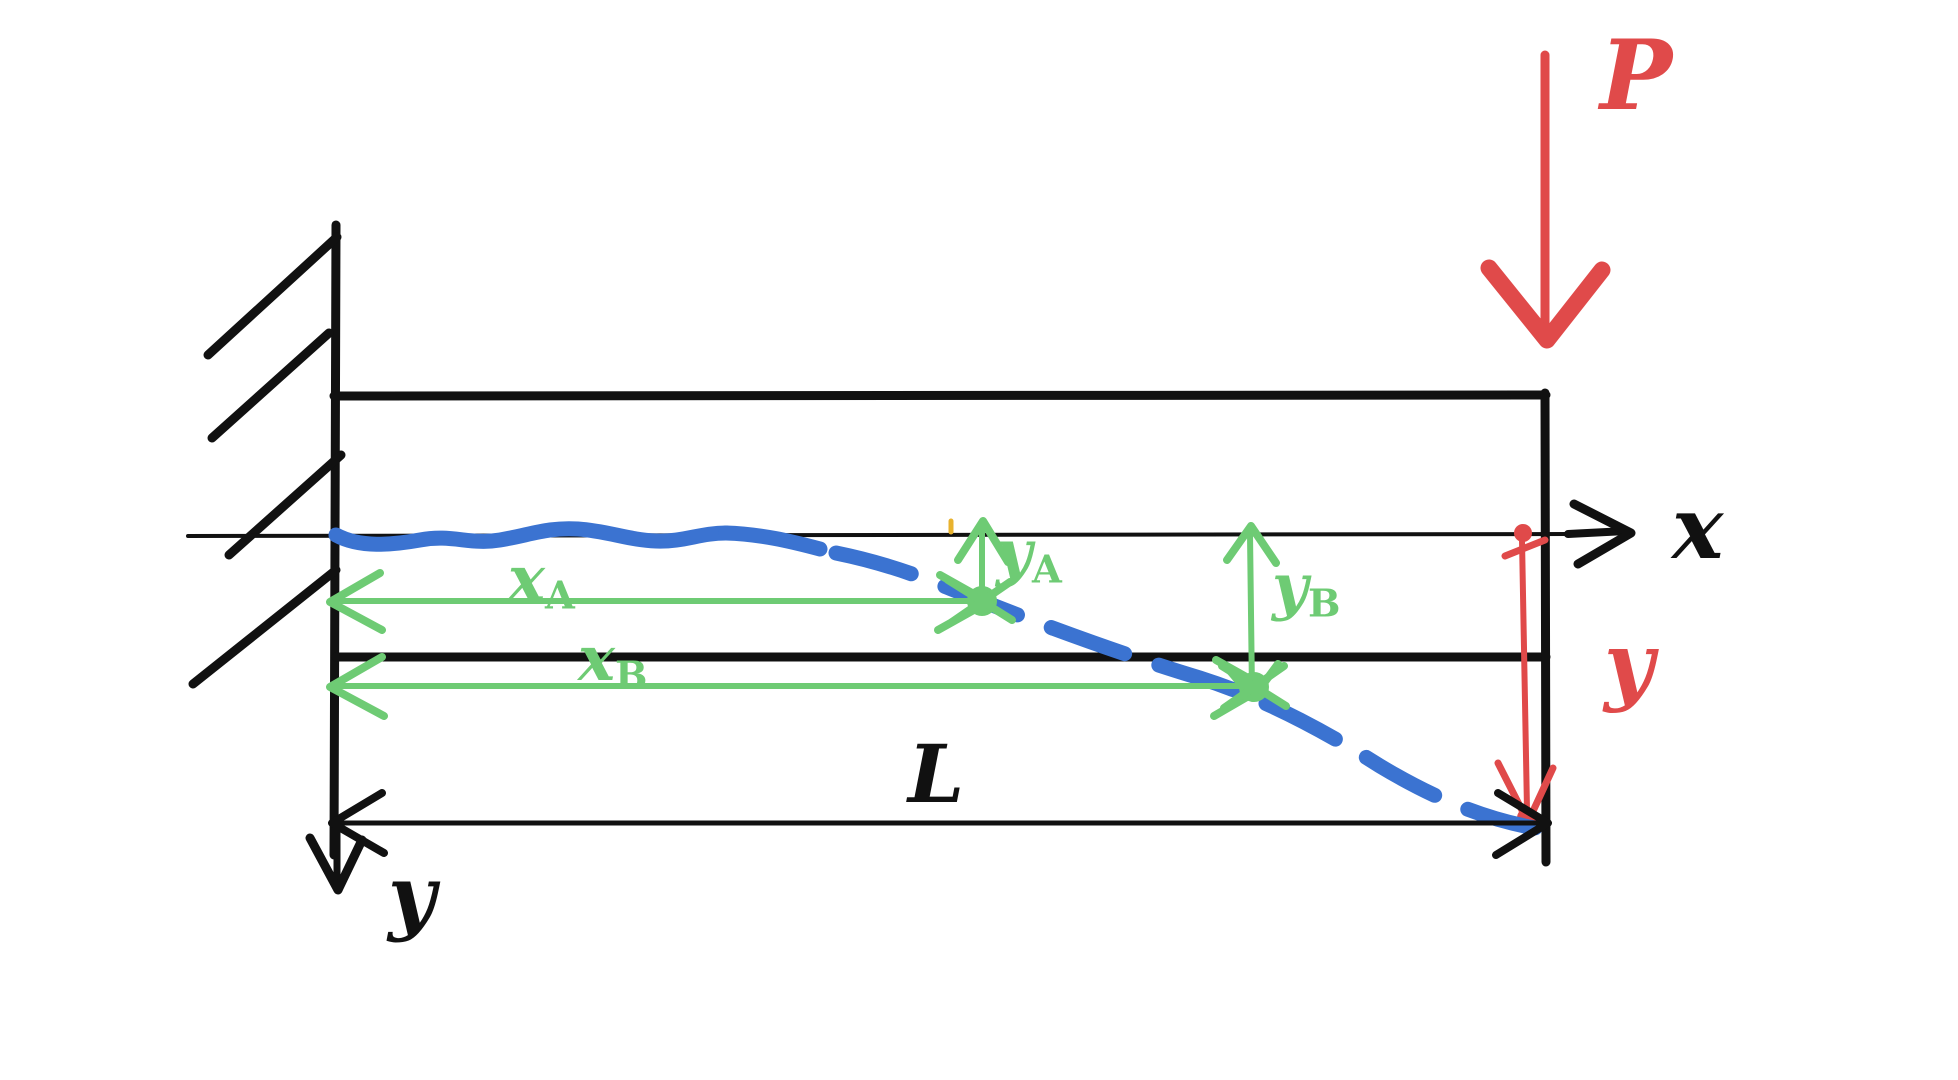 The height and width of the screenshot is (1080, 1958). What do you see at coordinates (659, 601) in the screenshot?
I see `x-a-dimension-arrow` at bounding box center [659, 601].